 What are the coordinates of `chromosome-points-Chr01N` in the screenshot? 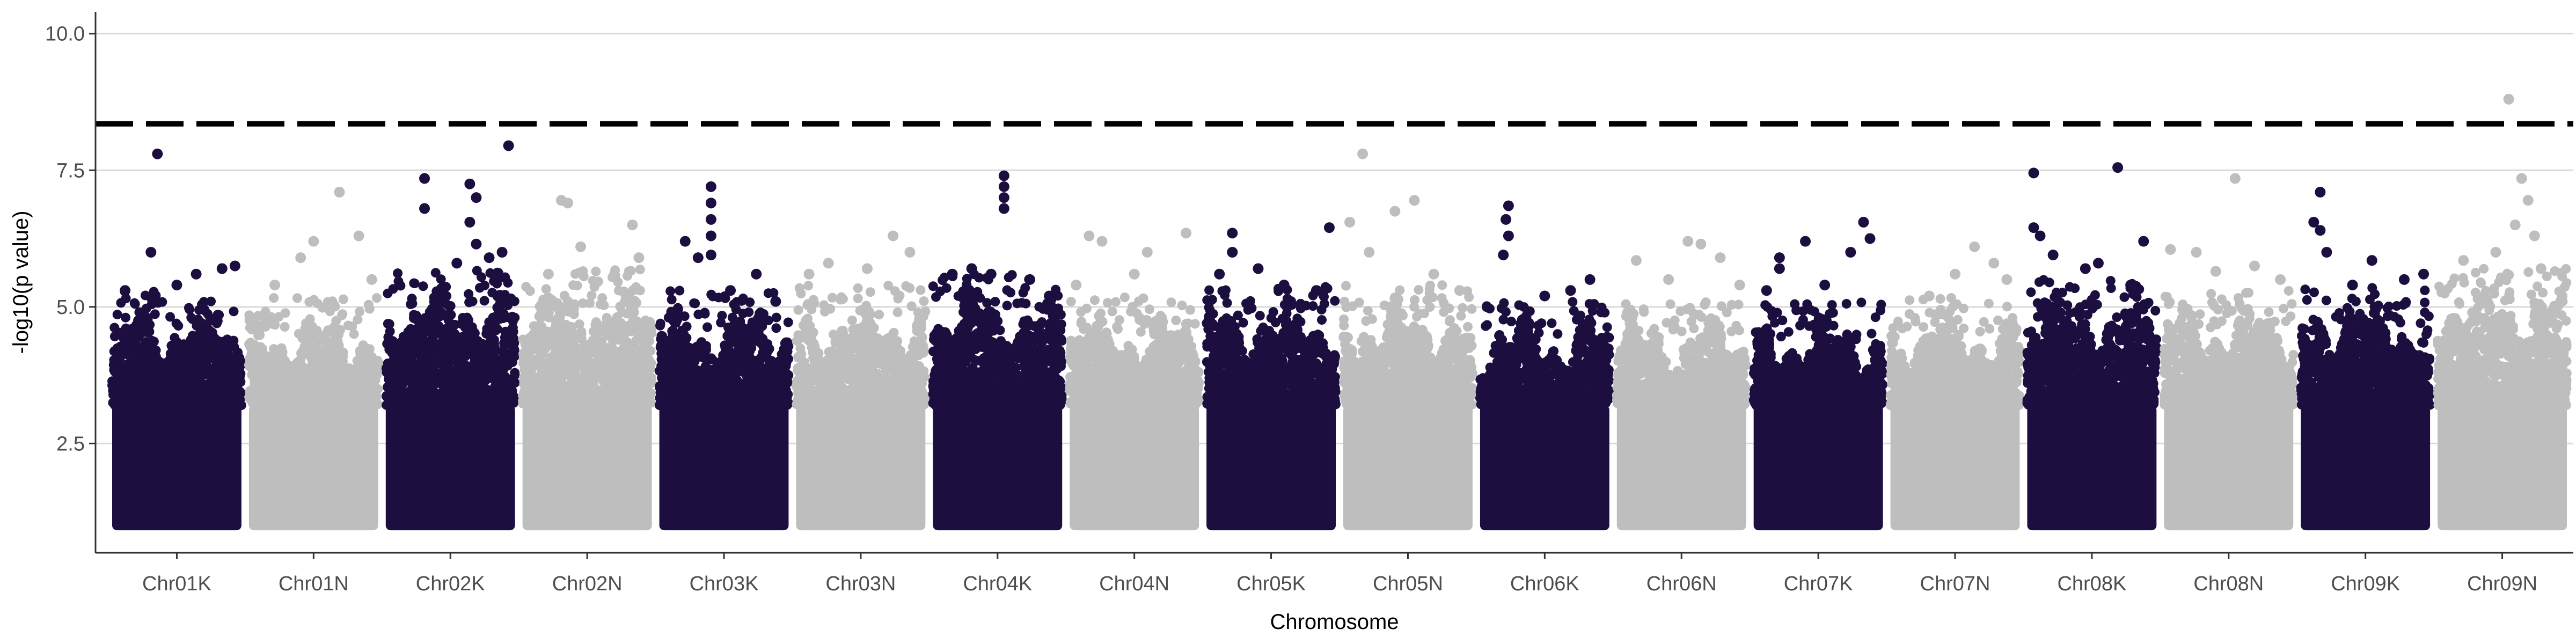 It's located at (313, 359).